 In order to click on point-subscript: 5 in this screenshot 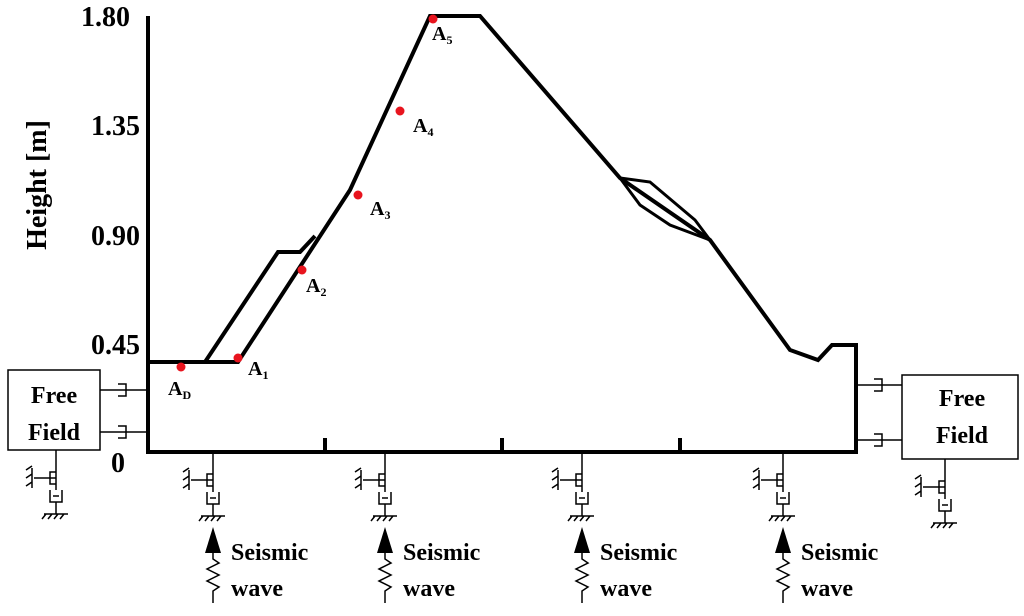, I will do `click(449, 40)`.